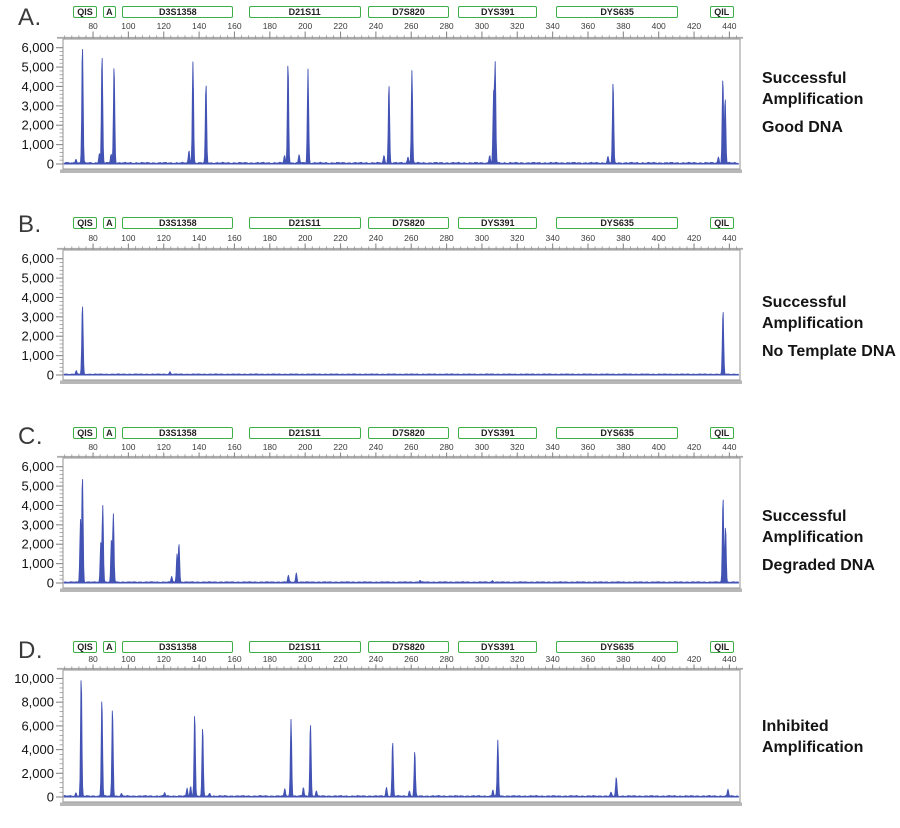 Image resolution: width=900 pixels, height=828 pixels. What do you see at coordinates (813, 99) in the screenshot?
I see `annotation-a-line2: Amplification` at bounding box center [813, 99].